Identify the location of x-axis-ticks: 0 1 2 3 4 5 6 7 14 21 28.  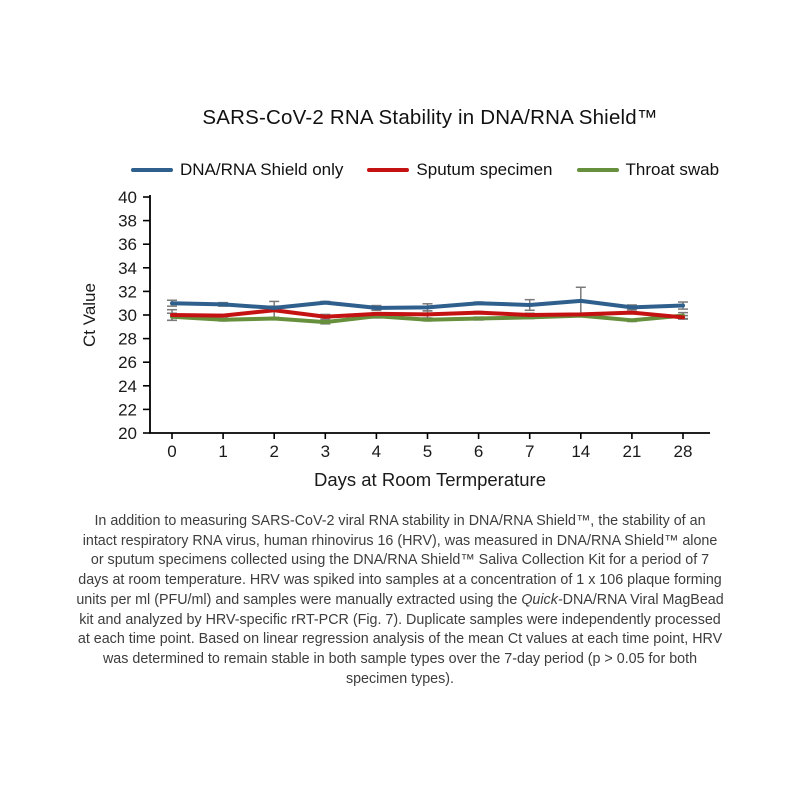
(429, 447).